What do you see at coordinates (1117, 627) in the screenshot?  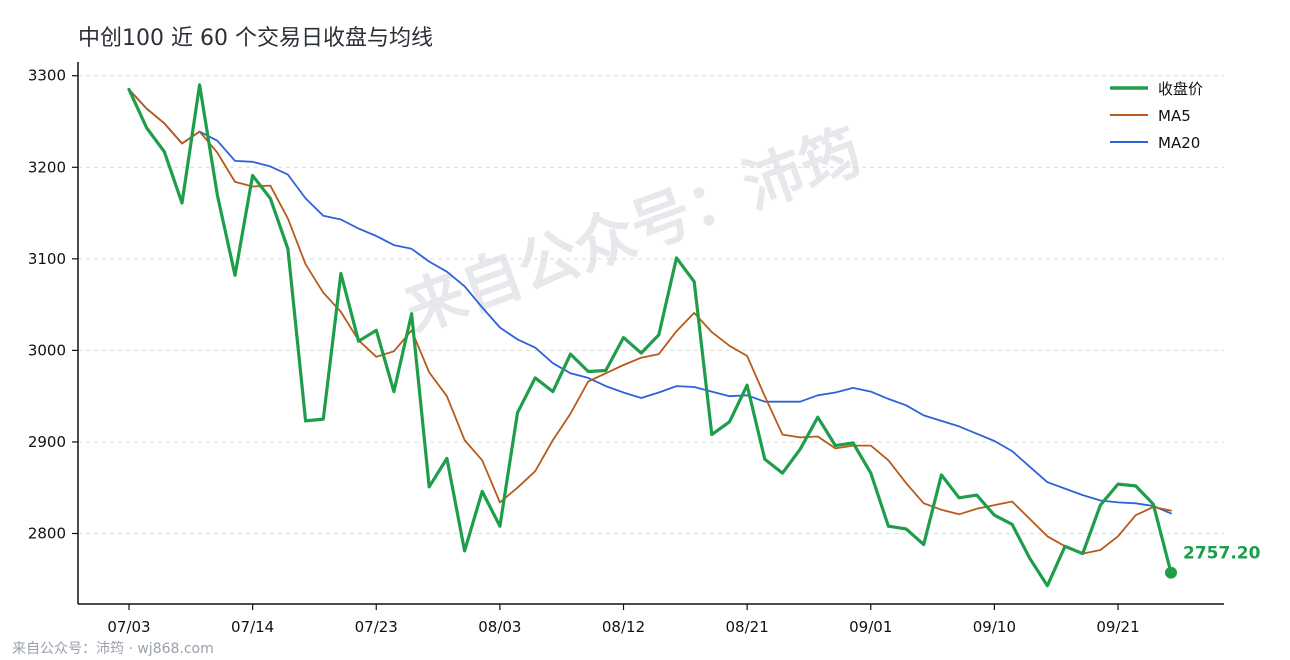 I see `x-tick-label: 09/21` at bounding box center [1117, 627].